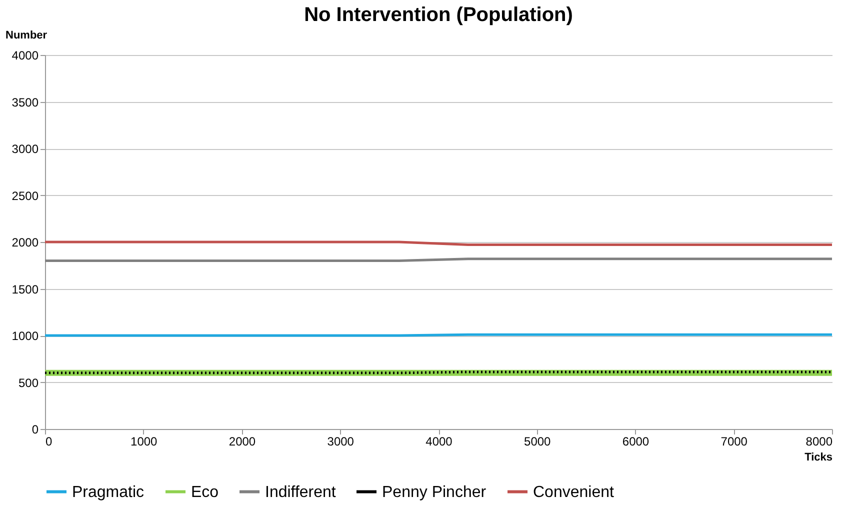 The image size is (856, 520). I want to click on x-axis-title: Ticks, so click(818, 458).